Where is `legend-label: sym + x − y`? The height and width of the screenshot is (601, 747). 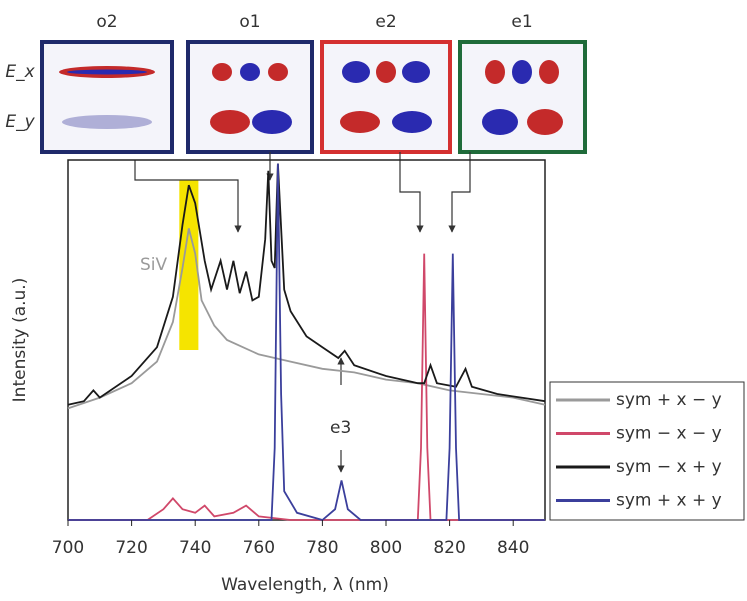
legend-label: sym + x − y is located at coordinates (669, 400).